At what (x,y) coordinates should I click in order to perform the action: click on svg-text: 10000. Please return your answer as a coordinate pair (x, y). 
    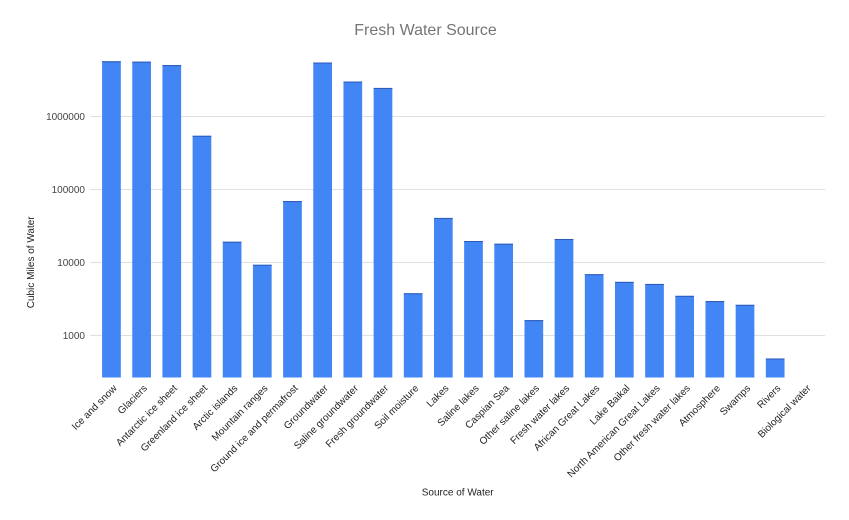
    Looking at the image, I should click on (71, 263).